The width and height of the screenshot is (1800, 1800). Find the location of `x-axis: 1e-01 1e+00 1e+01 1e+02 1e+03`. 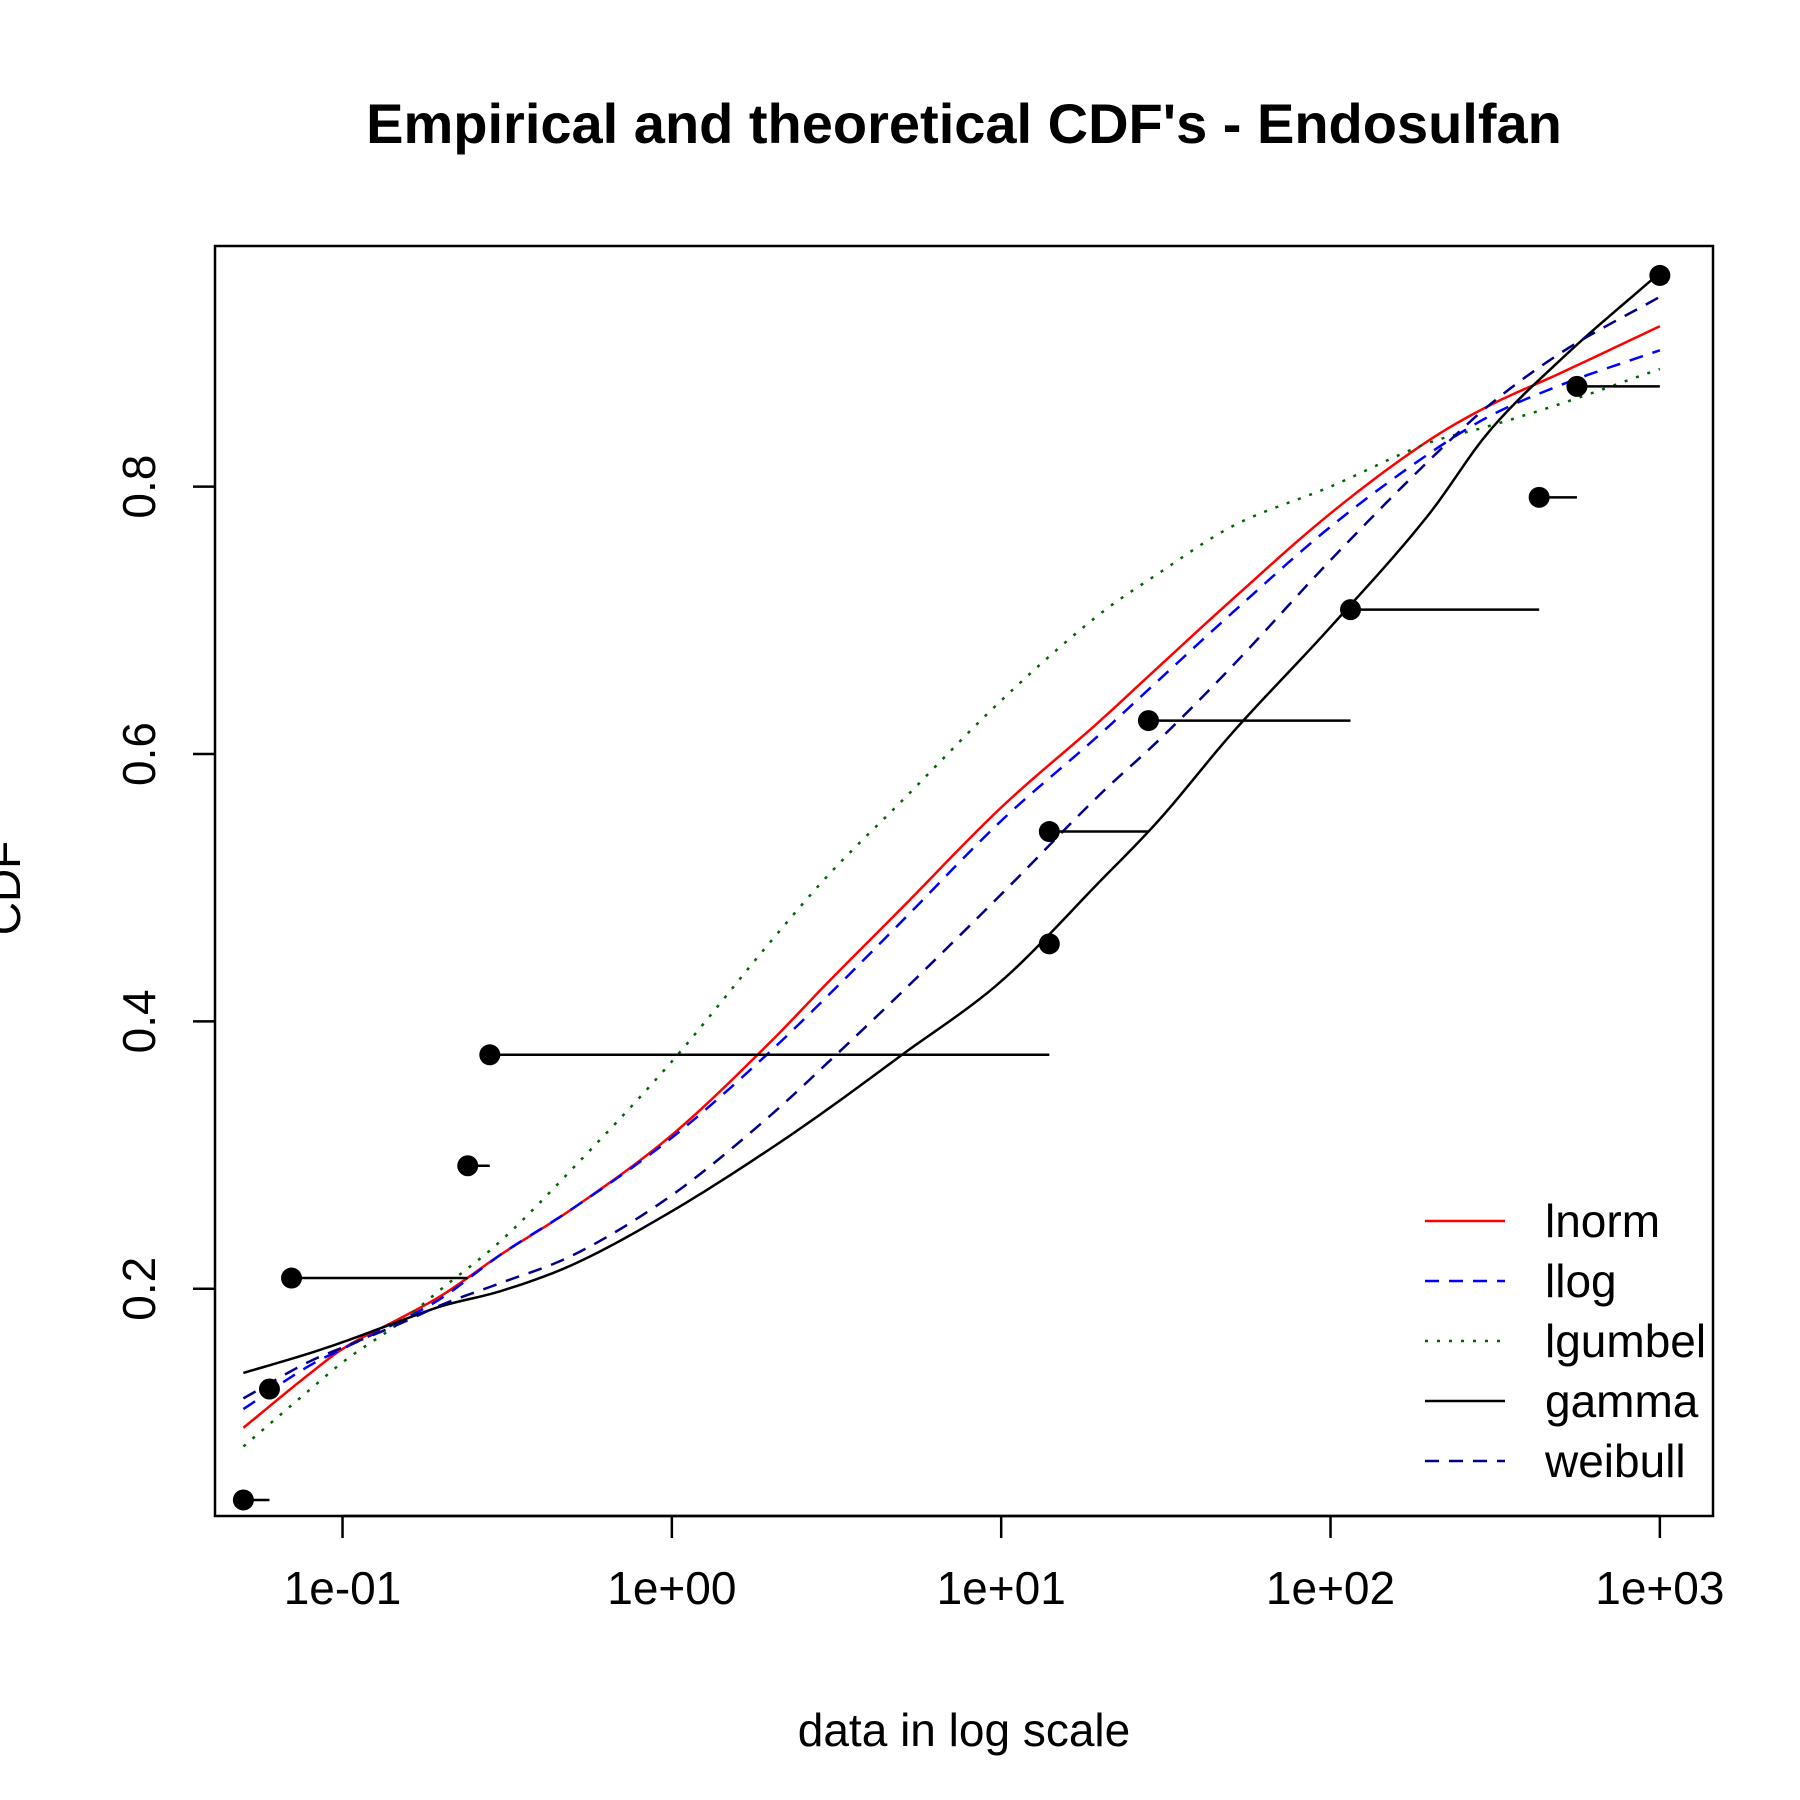

x-axis: 1e-01 1e+00 1e+01 1e+02 1e+03 is located at coordinates (1004, 1564).